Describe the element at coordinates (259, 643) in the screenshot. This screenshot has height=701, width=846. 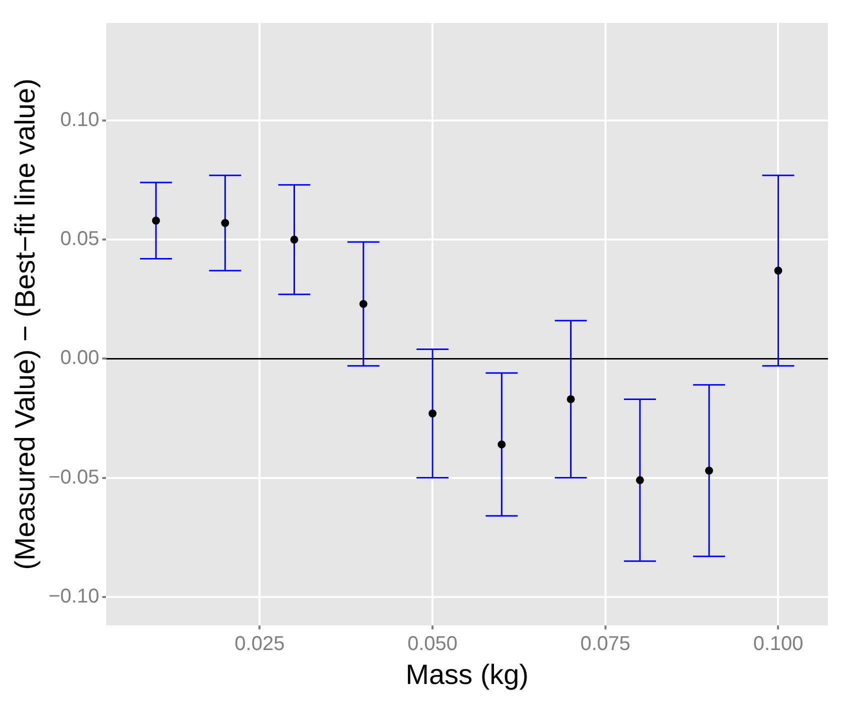
I see `x-tick-label: 0.025` at that location.